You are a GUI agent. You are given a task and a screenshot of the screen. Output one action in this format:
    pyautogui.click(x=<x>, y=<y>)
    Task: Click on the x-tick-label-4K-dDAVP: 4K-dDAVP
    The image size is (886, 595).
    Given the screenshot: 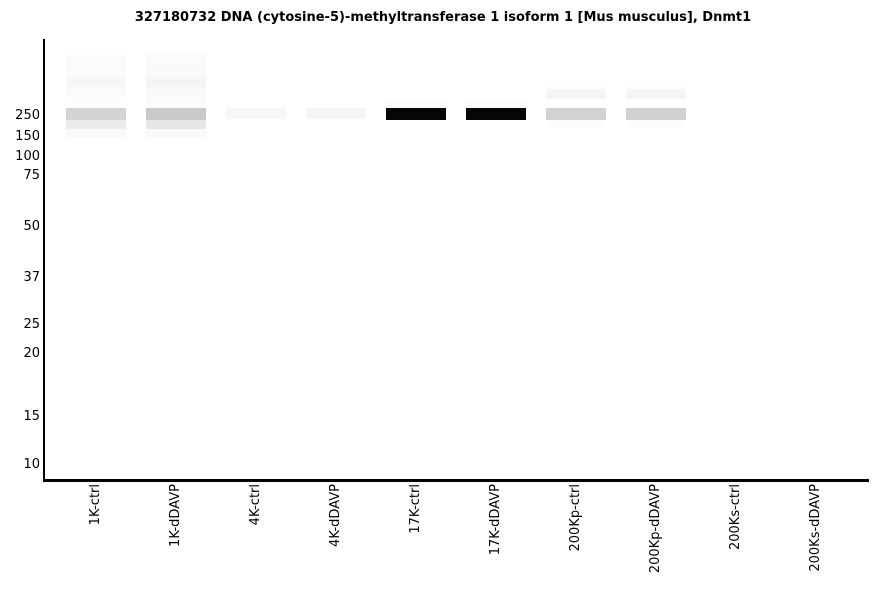 What is the action you would take?
    pyautogui.click(x=335, y=515)
    